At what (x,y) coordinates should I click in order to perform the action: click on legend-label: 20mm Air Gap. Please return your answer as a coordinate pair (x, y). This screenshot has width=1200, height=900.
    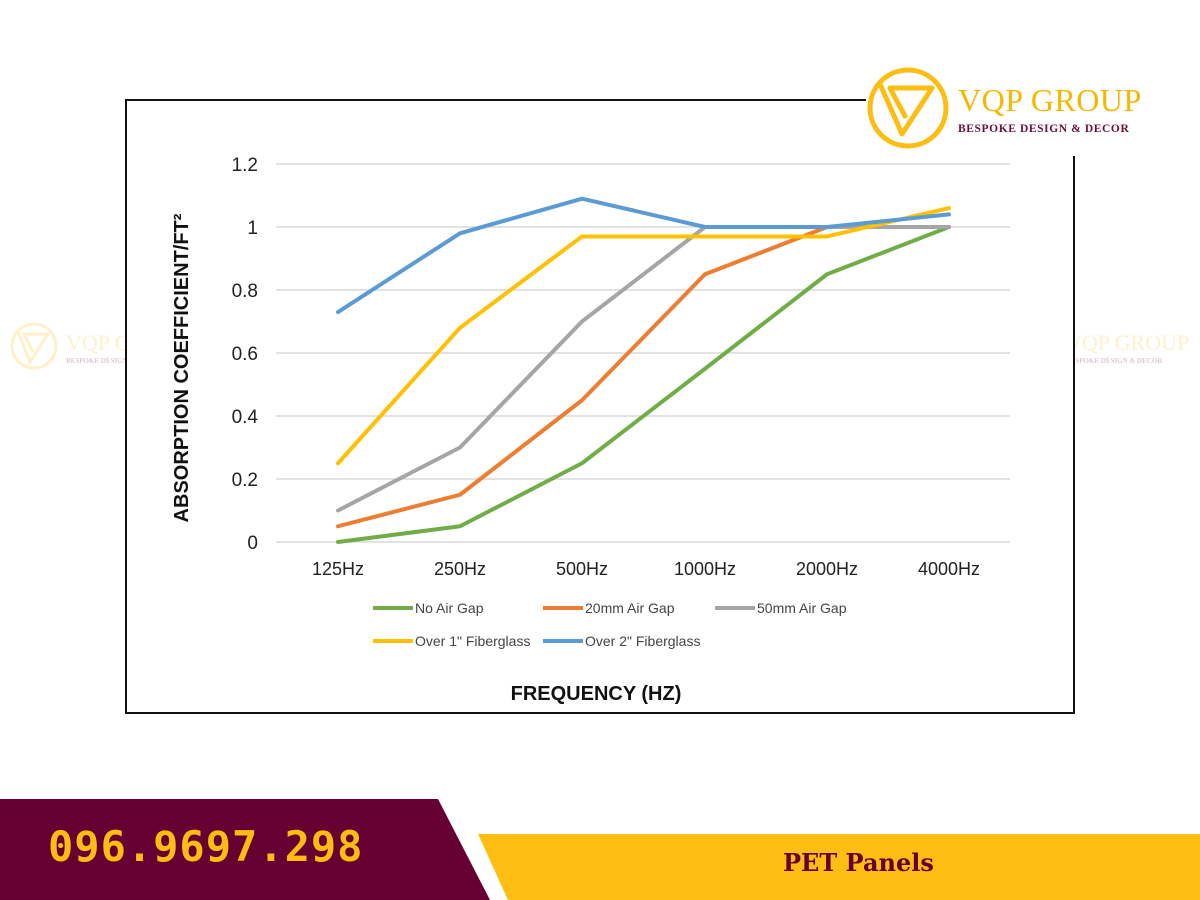
    Looking at the image, I should click on (630, 608).